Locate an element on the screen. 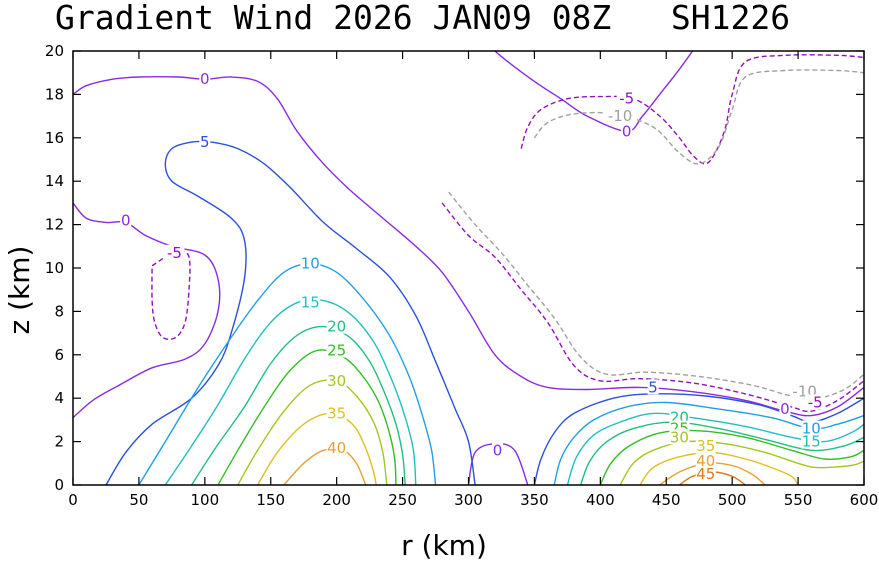 This screenshot has height=561, width=879. contour-label-10-0: 10 is located at coordinates (310, 264).